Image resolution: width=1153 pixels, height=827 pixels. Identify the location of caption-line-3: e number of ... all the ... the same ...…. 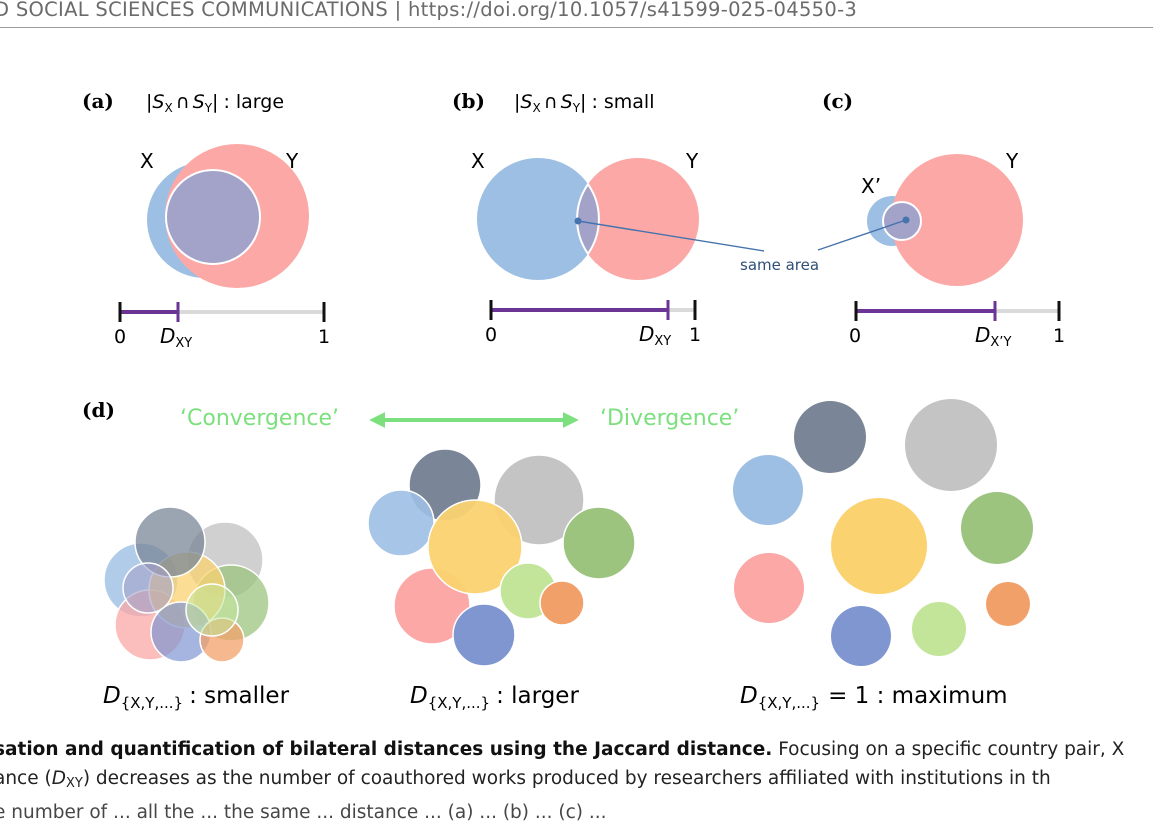
(303, 812).